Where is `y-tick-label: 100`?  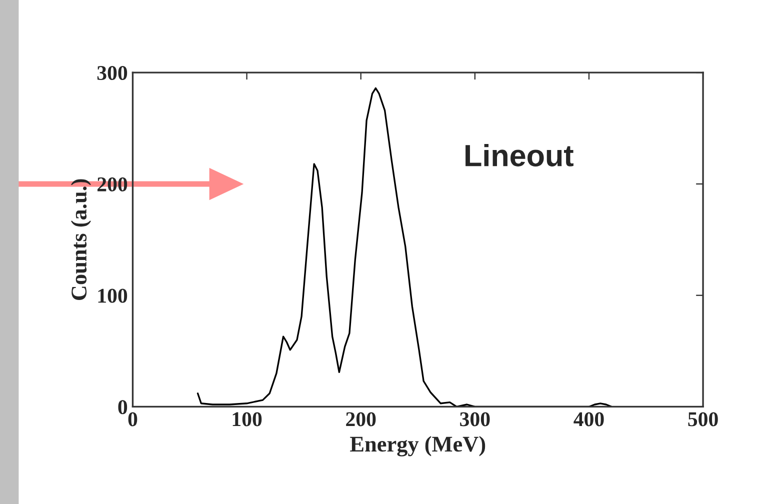 y-tick-label: 100 is located at coordinates (113, 295).